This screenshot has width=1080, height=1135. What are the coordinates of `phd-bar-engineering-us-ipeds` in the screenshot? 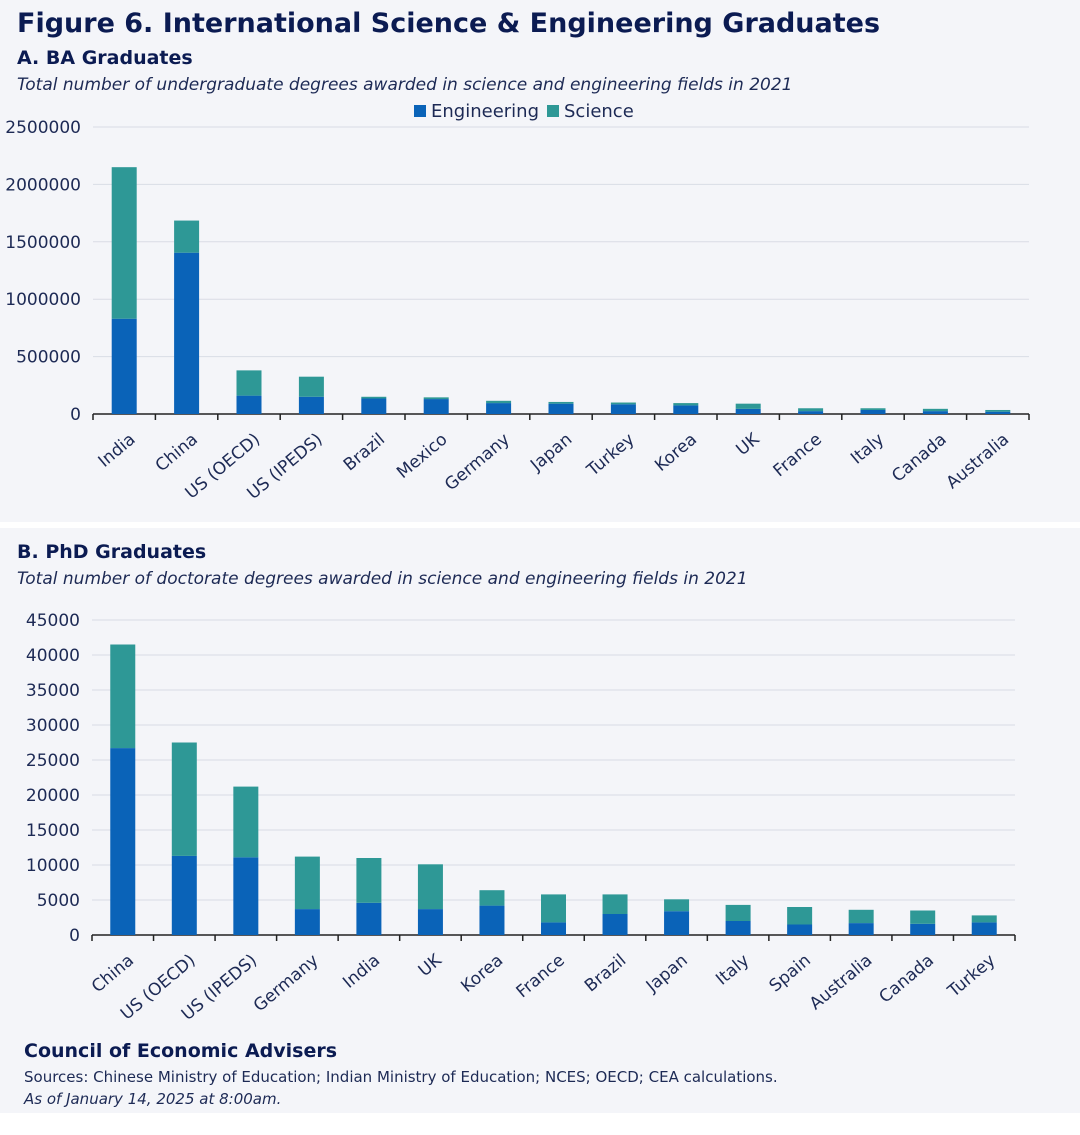 It's located at (246, 896).